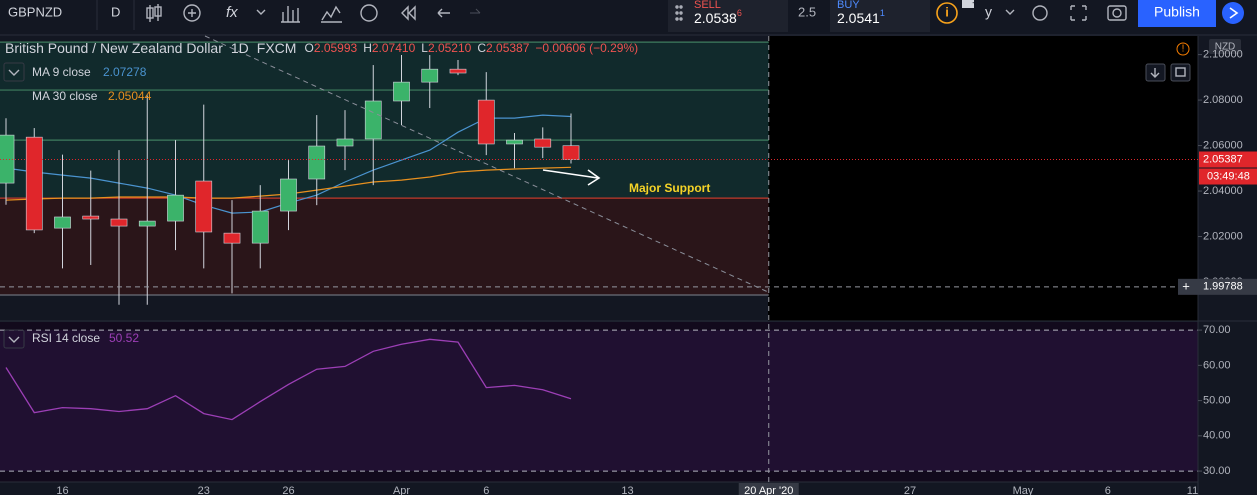  Describe the element at coordinates (481, 48) in the screenshot. I see `close-label: C` at that location.